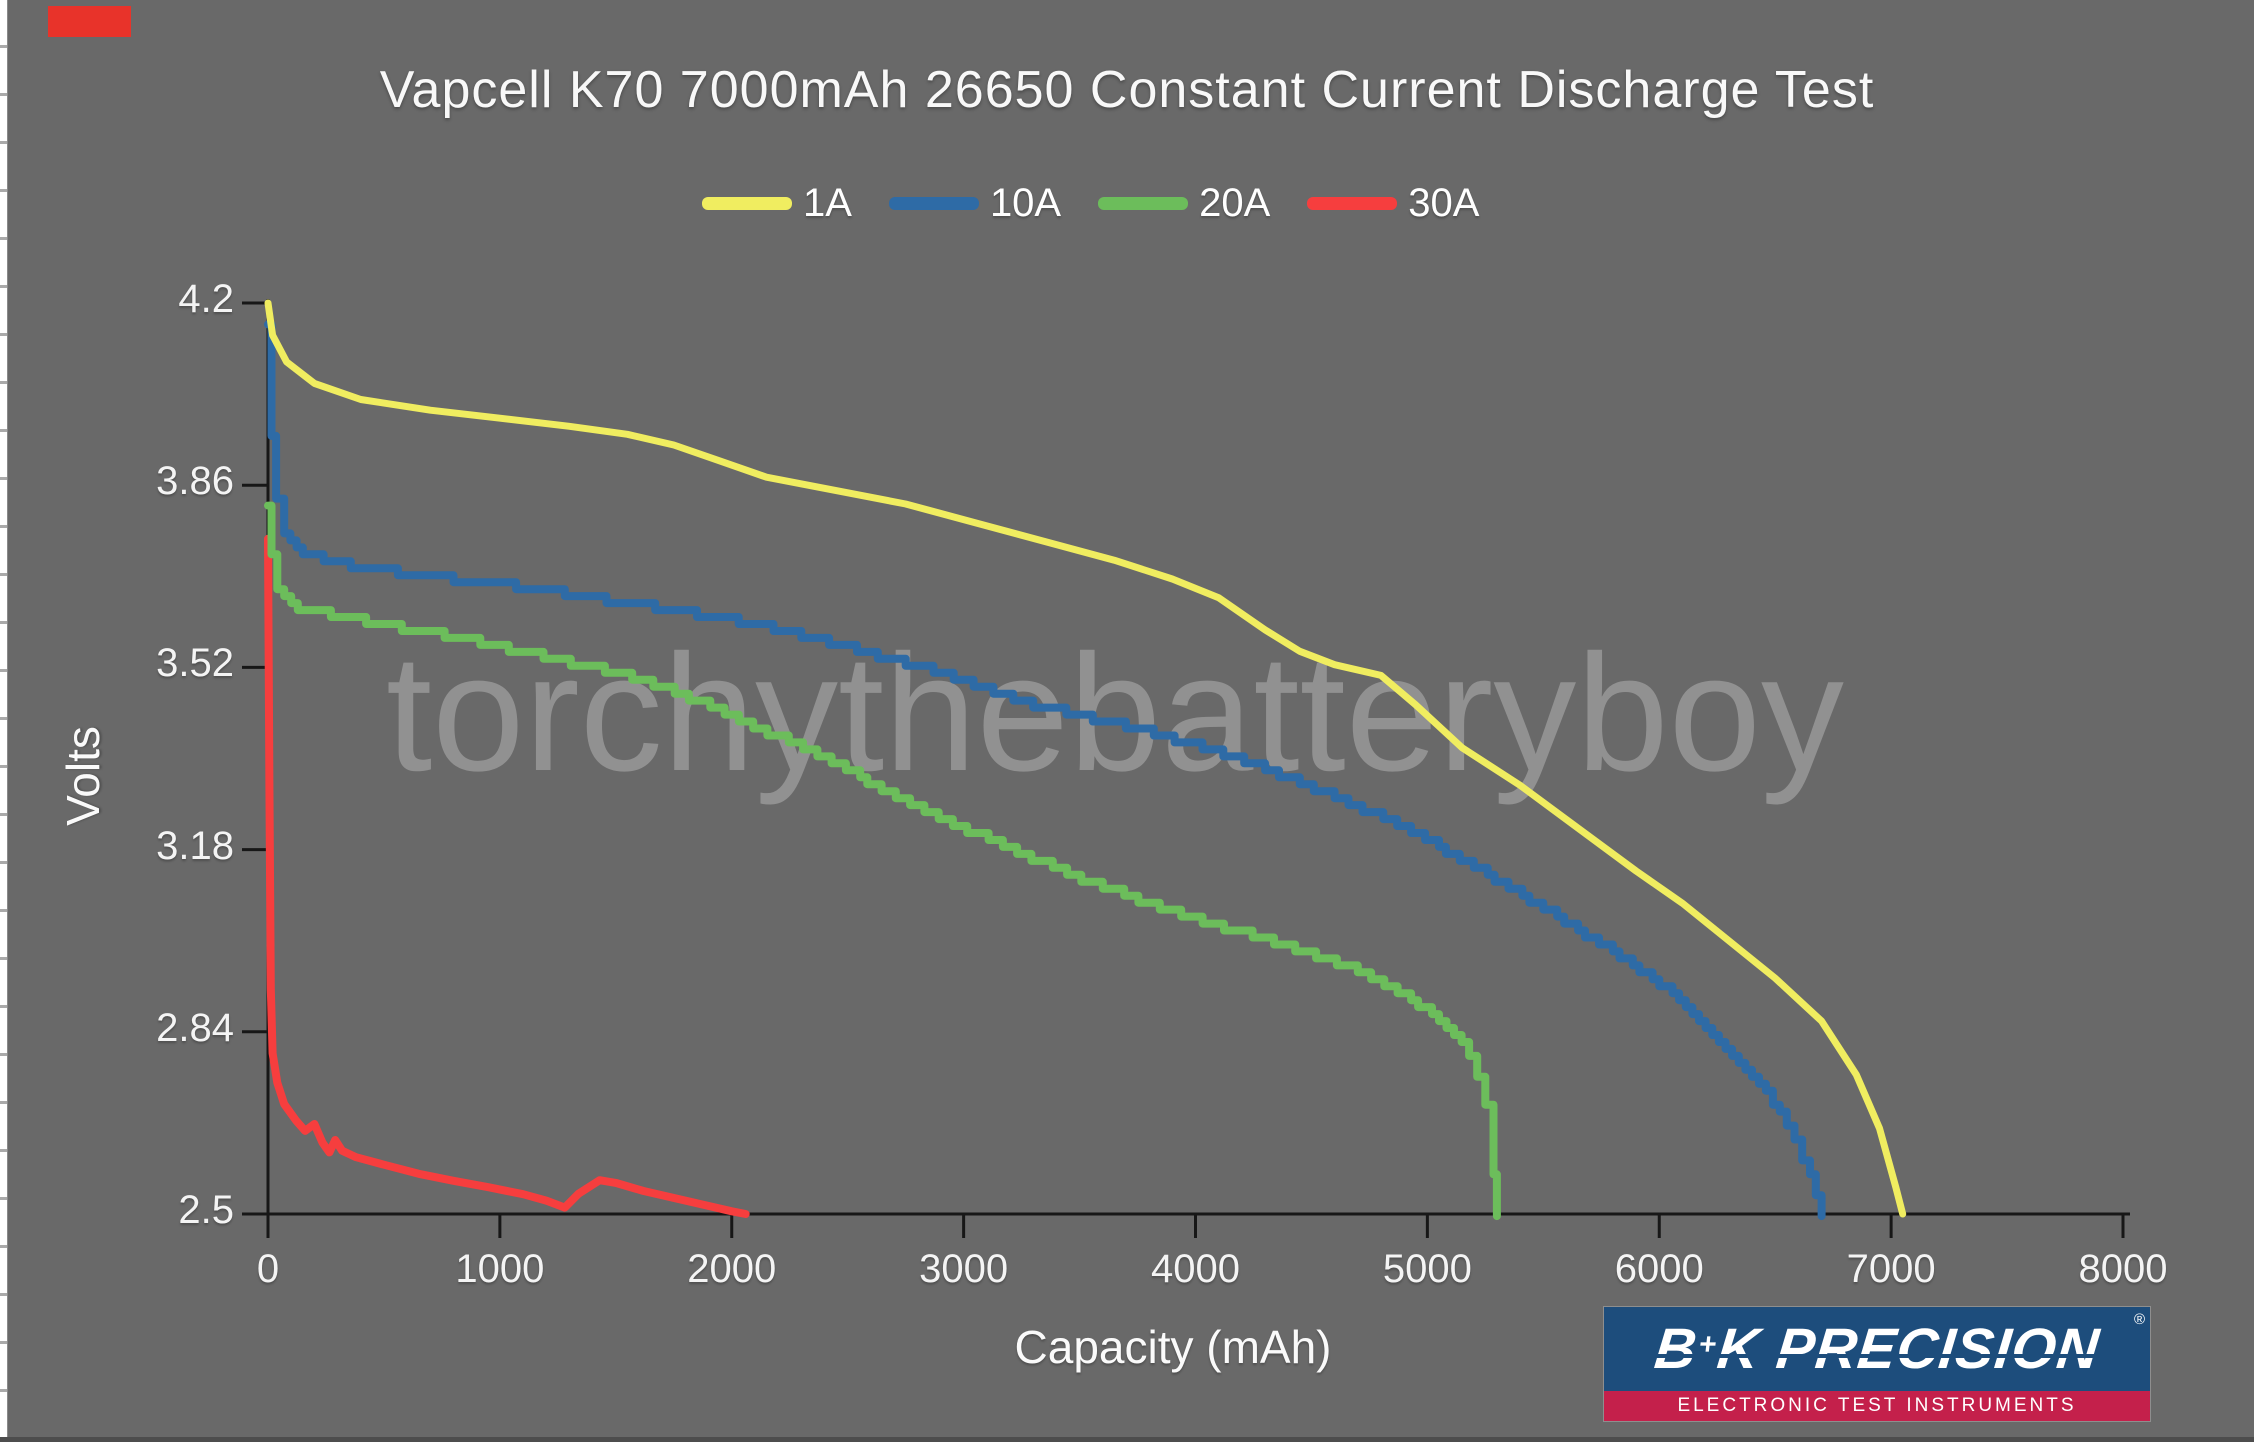  Describe the element at coordinates (1195, 1269) in the screenshot. I see `x-tick-label: 4000` at that location.